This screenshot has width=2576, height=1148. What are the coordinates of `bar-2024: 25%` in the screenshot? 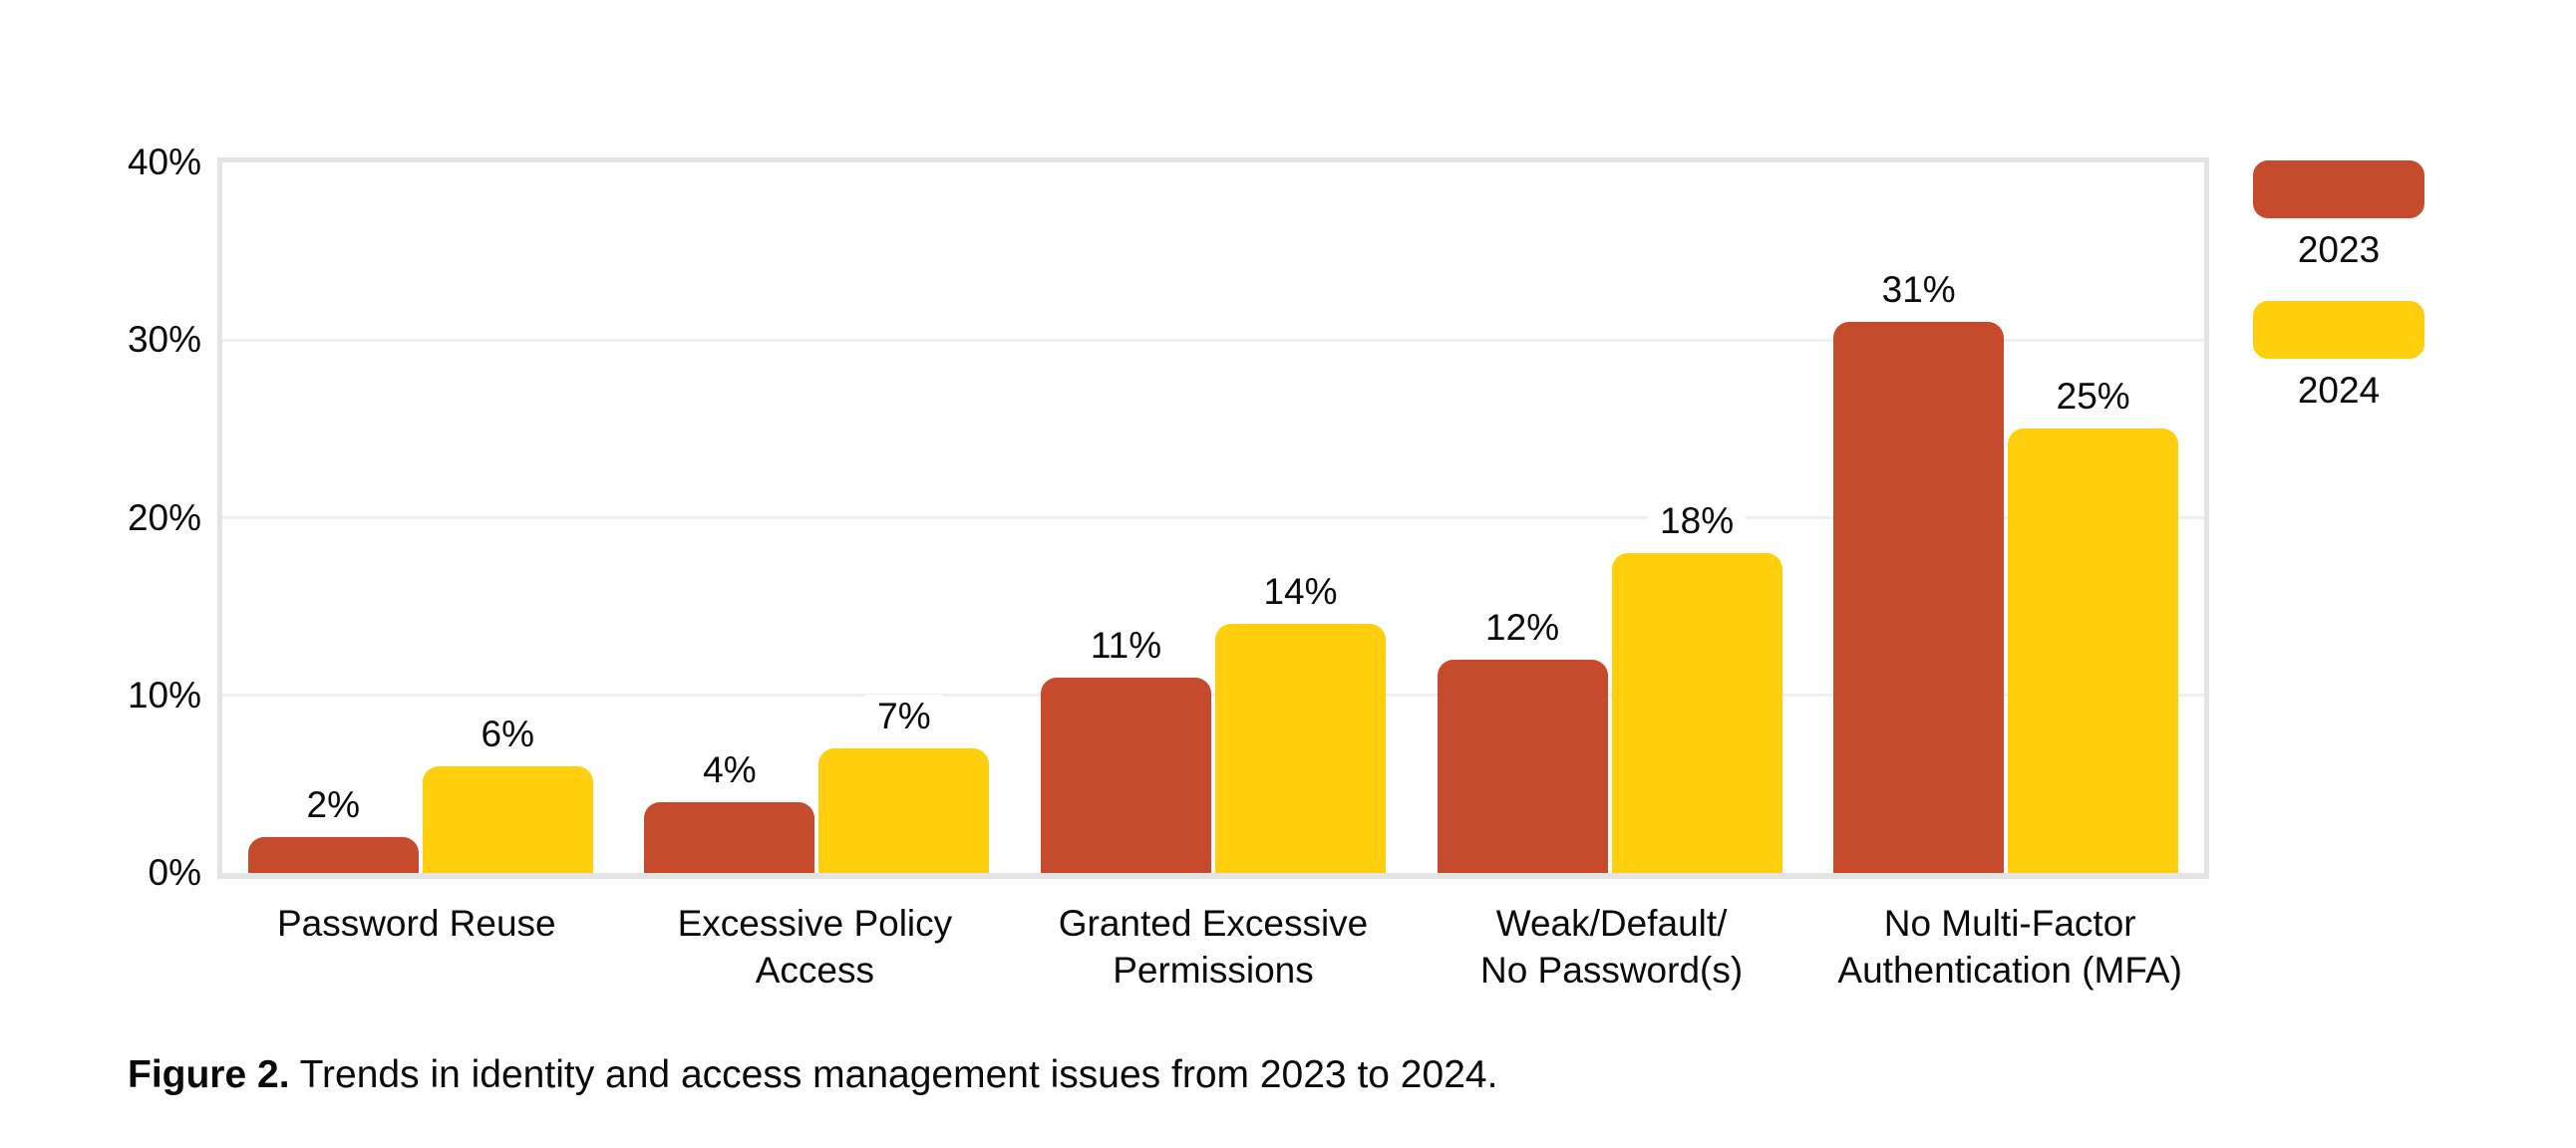 It's located at (2093, 624).